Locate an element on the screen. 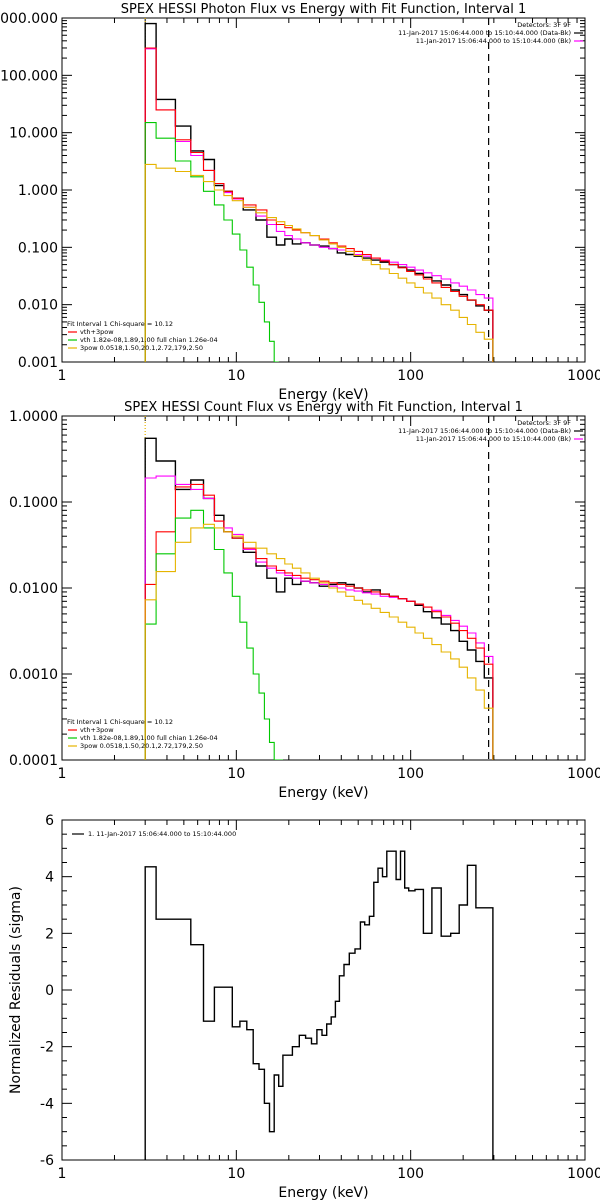 Image resolution: width=600 pixels, height=1200 pixels. y-tick-label: 0 is located at coordinates (49, 991).